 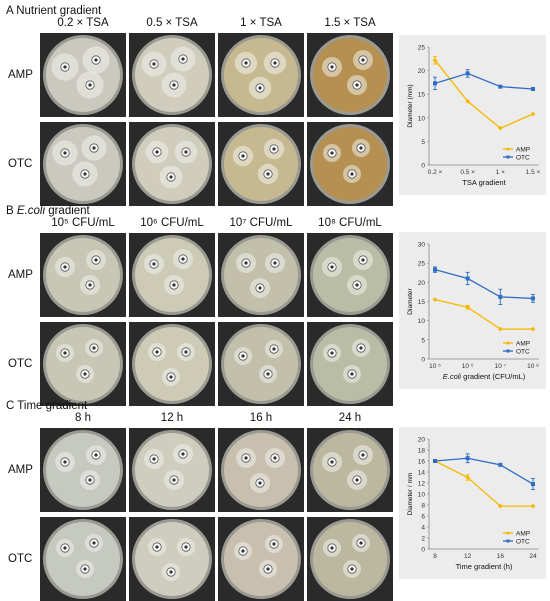 I want to click on column-header: 10⁷ CFU/mL, so click(x=261, y=223).